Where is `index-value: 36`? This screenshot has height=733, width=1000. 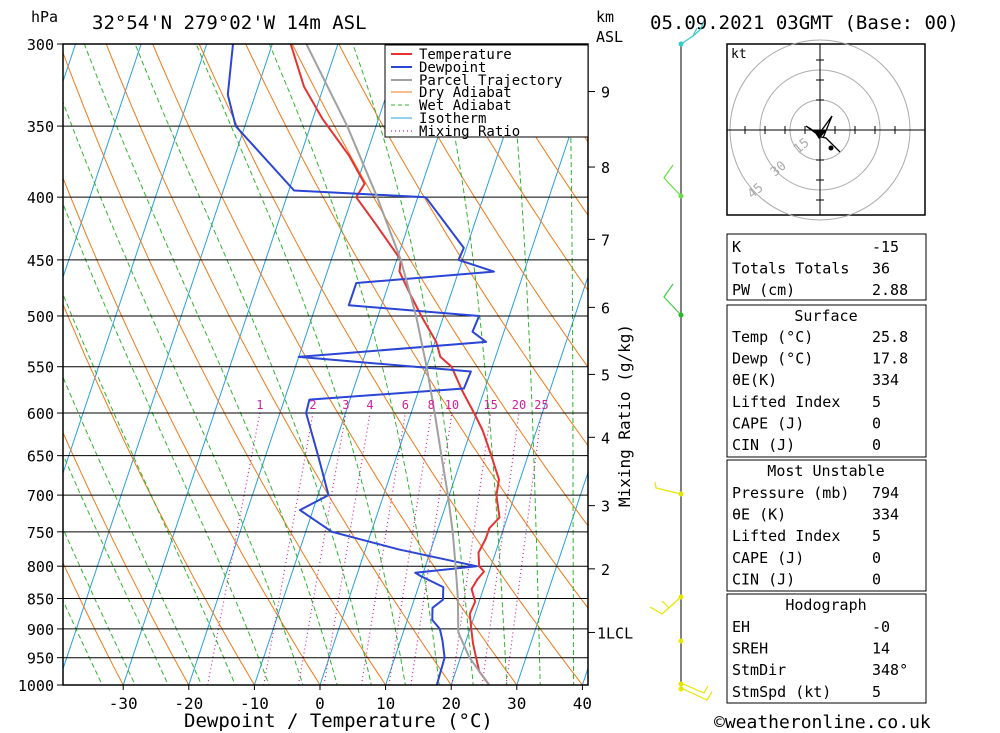
index-value: 36 is located at coordinates (881, 269).